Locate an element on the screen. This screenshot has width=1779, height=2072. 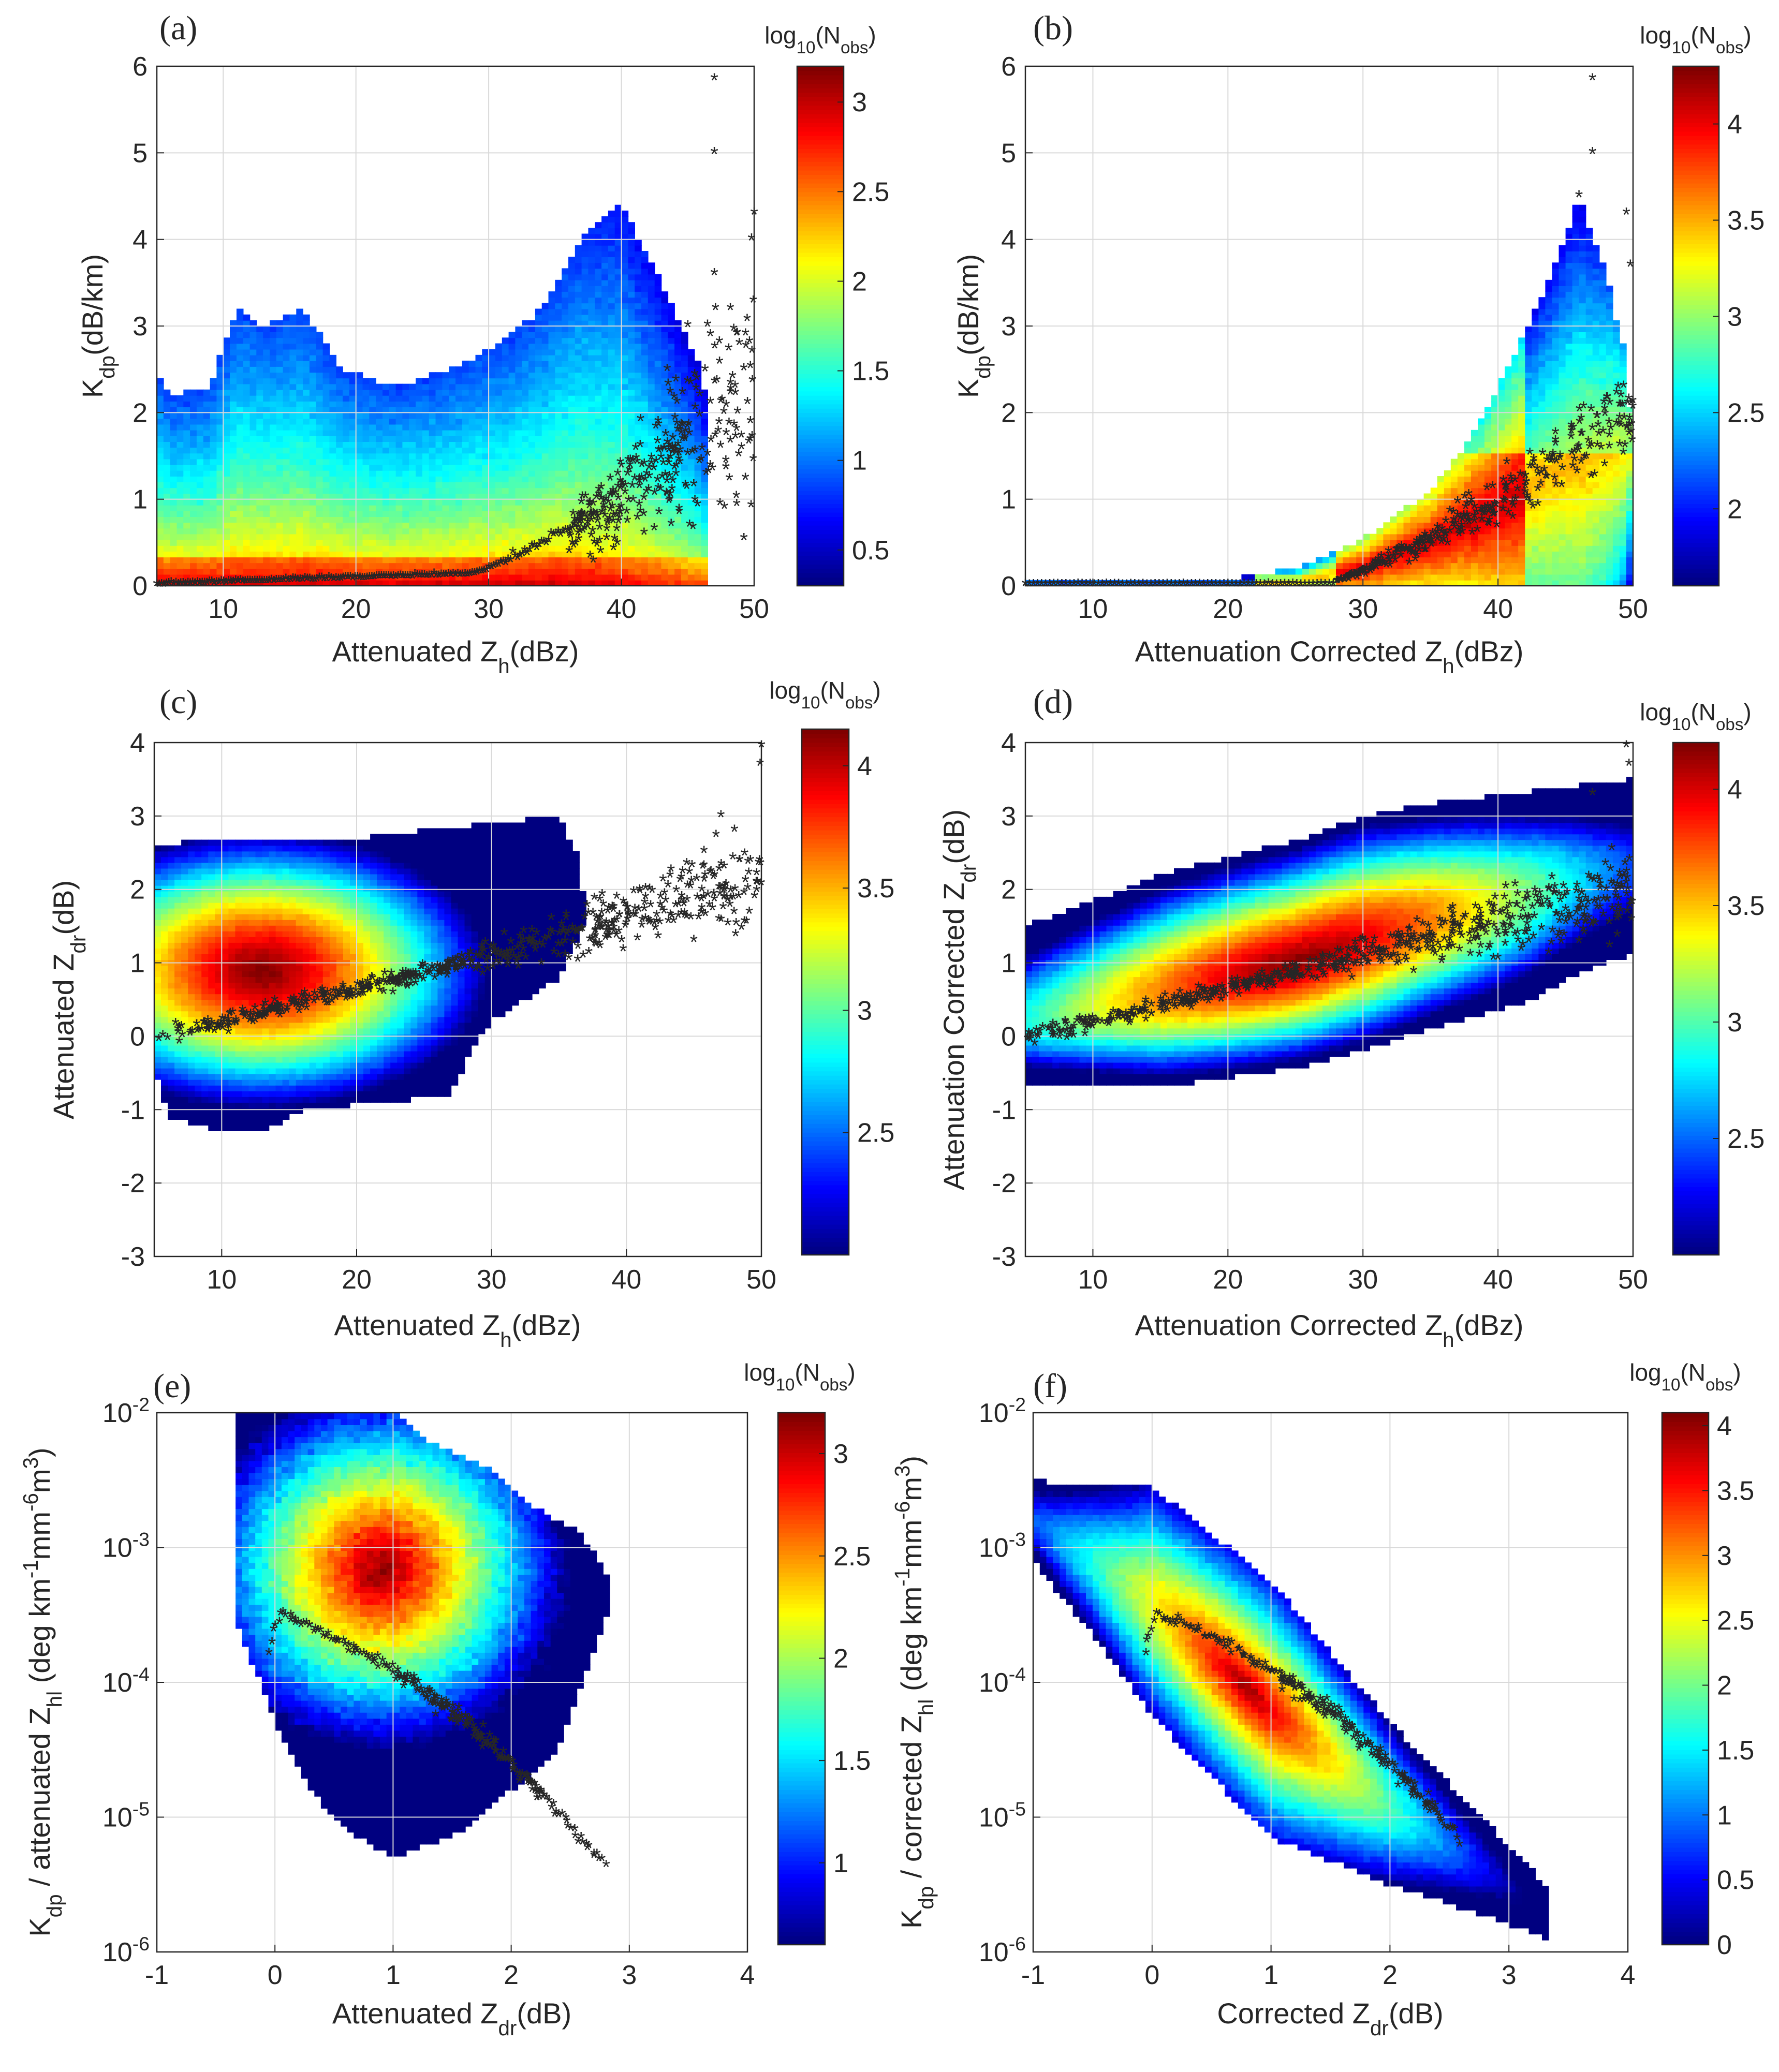
y-axis-label: Kdp / corrected Zhl (deg km-1mm-6m3) is located at coordinates (914, 1693).